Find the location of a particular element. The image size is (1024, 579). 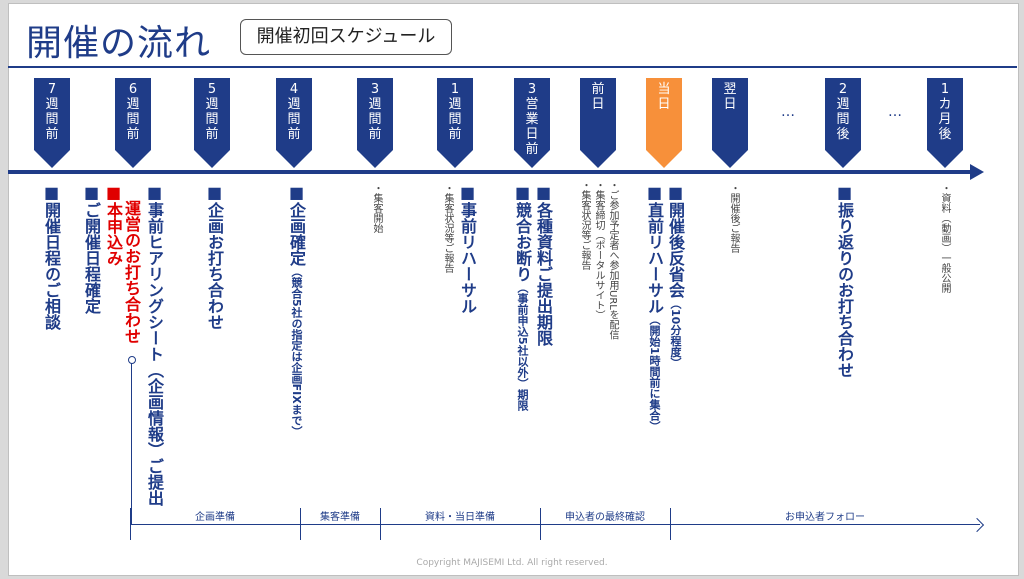

task-schedule-consult: ■開催日程のご相談 is located at coordinates (51, 256).